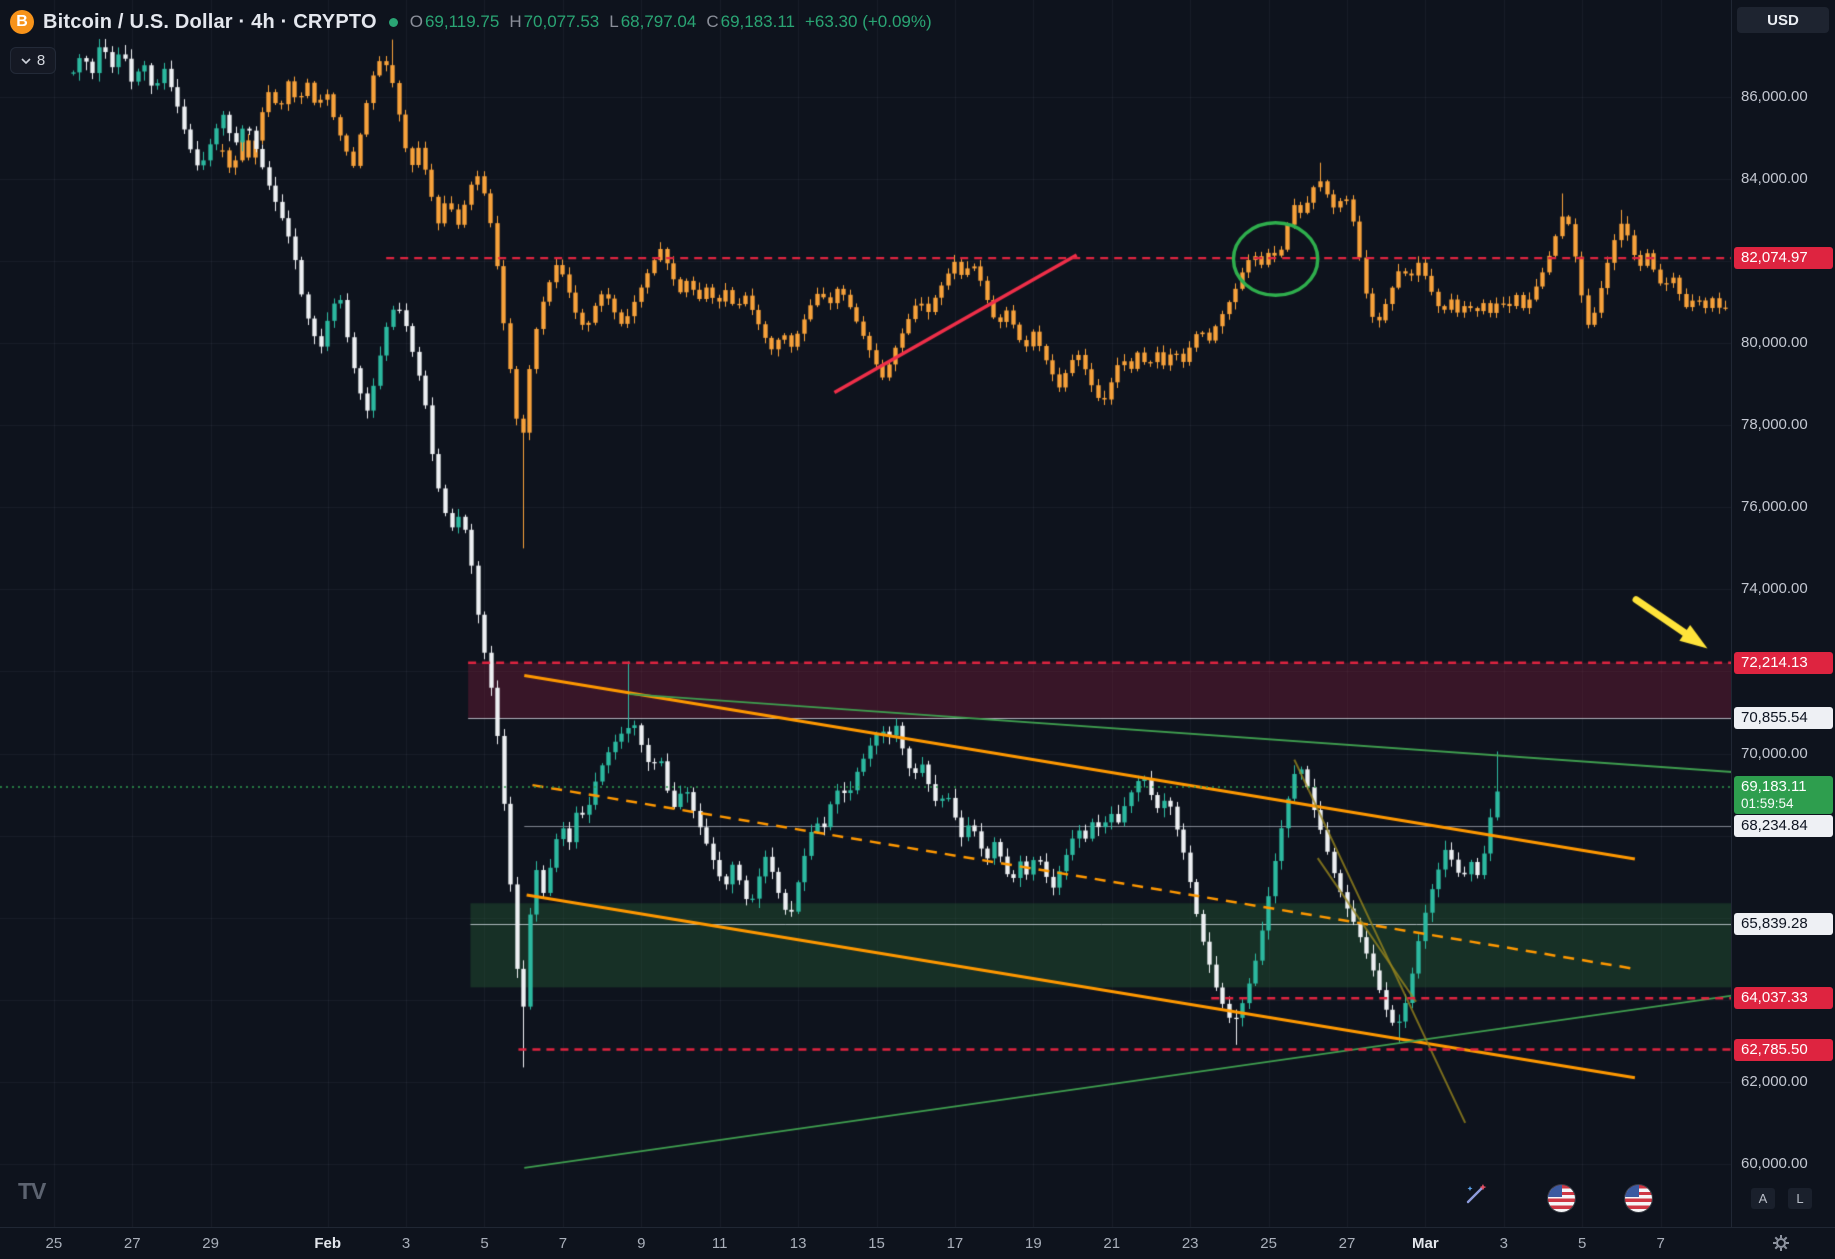 The width and height of the screenshot is (1835, 1259). What do you see at coordinates (1783, 924) in the screenshot?
I see `price-level-label-65839: 65,839.28` at bounding box center [1783, 924].